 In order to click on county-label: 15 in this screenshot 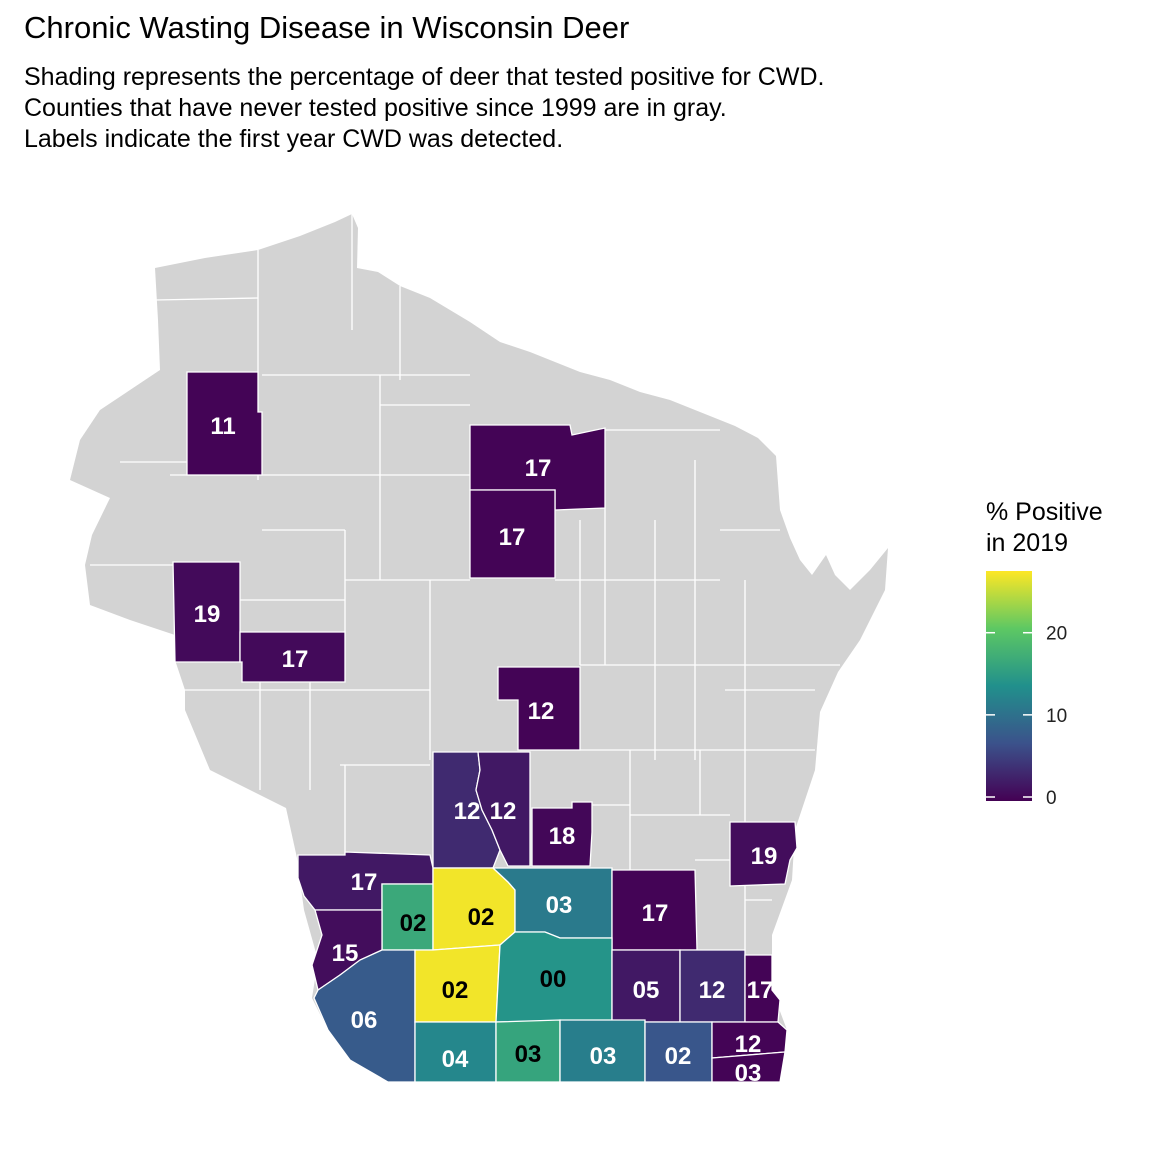, I will do `click(345, 953)`.